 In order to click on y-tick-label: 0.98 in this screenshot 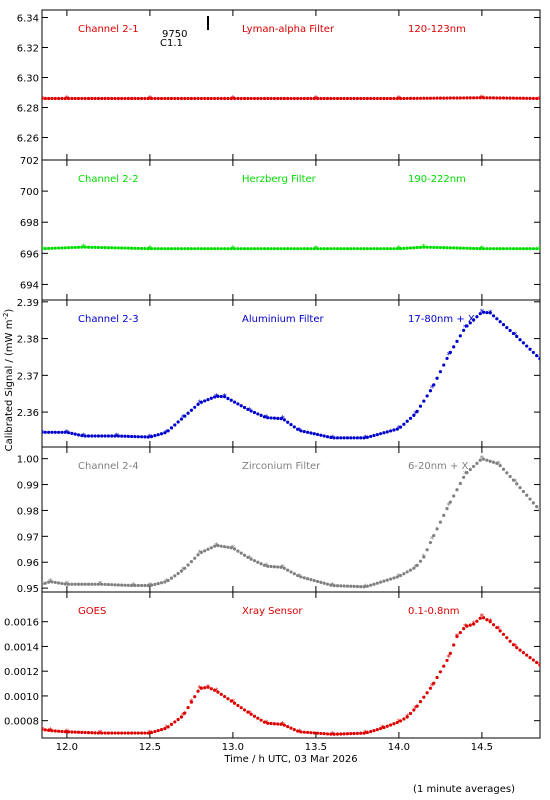, I will do `click(28, 511)`.